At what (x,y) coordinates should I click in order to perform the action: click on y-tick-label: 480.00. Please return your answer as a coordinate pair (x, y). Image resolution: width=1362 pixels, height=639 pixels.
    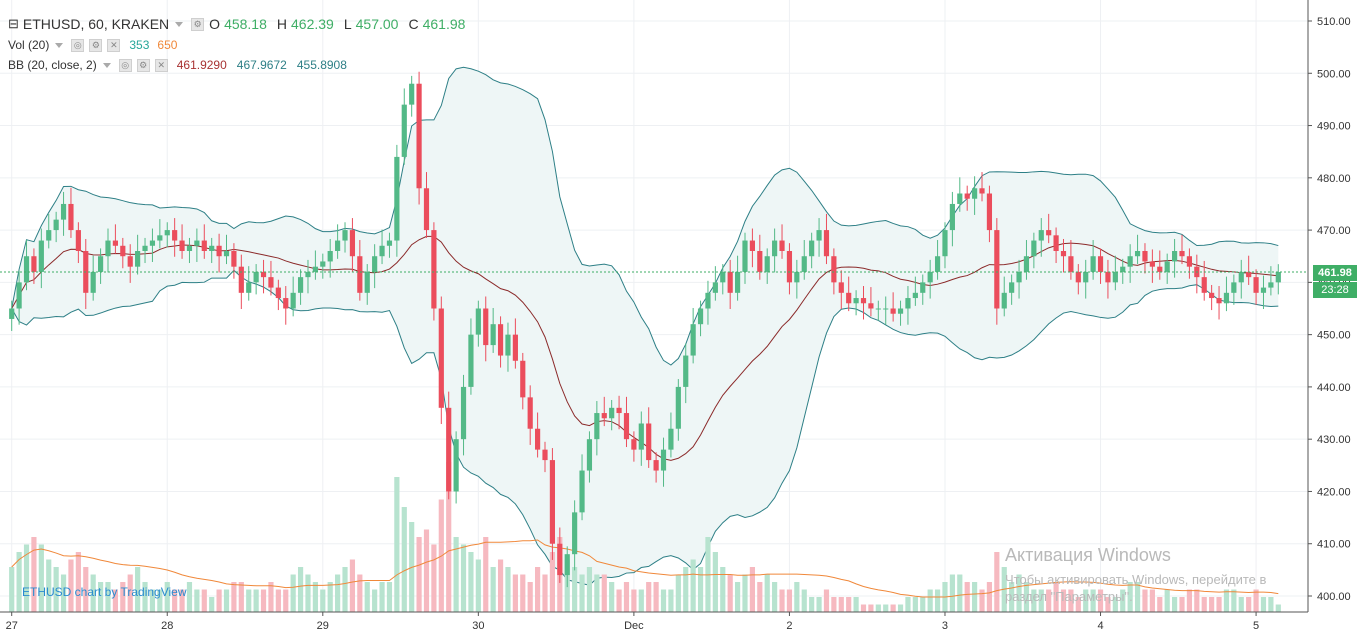
    Looking at the image, I should click on (1334, 179).